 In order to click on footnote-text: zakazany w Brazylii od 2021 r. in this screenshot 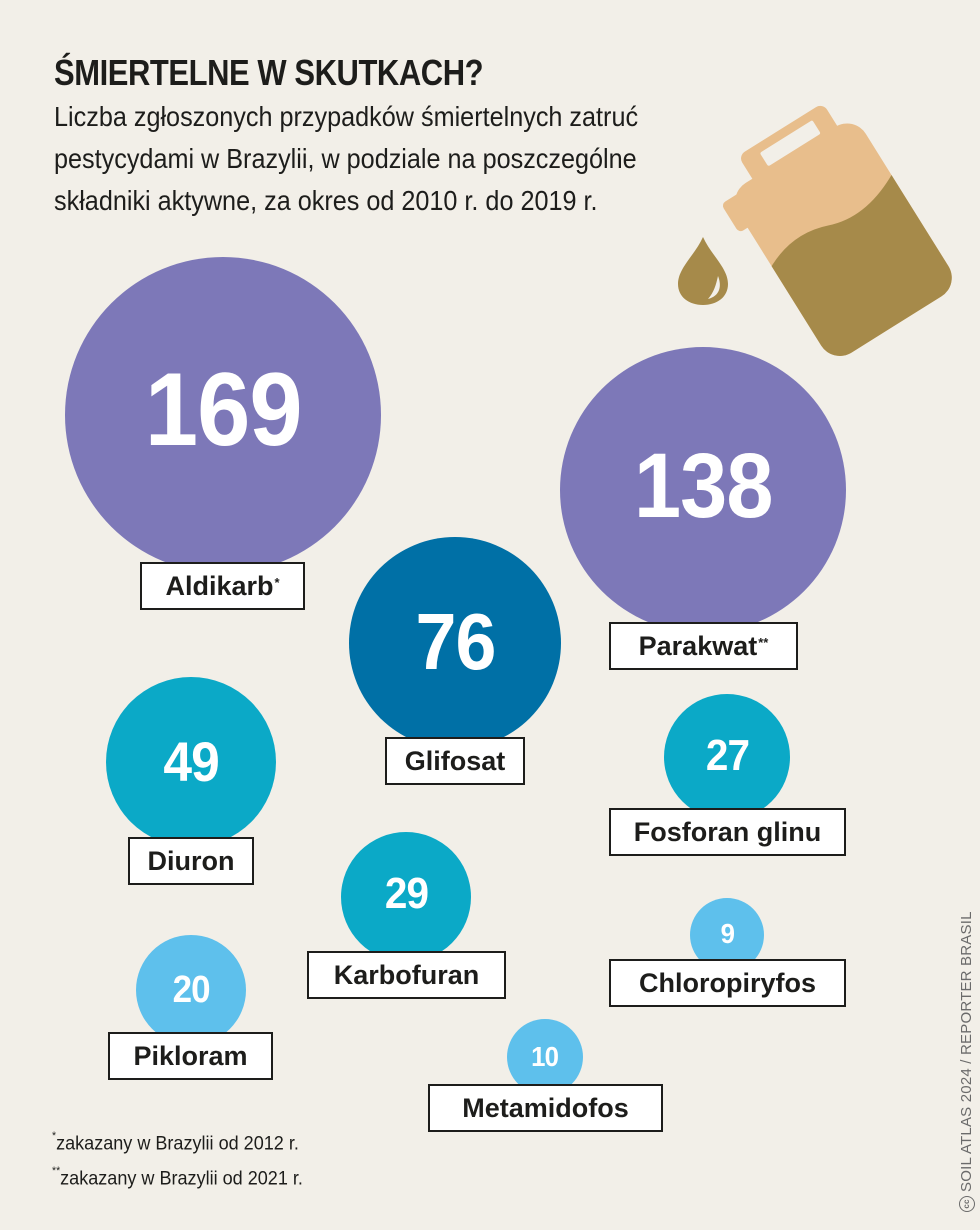, I will do `click(181, 1179)`.